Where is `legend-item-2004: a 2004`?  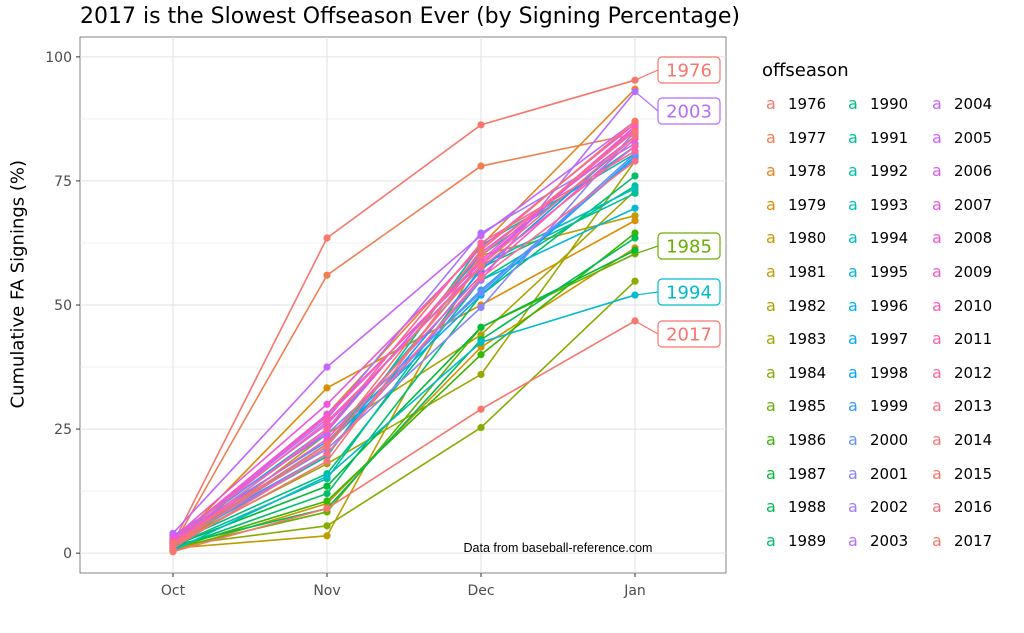 legend-item-2004: a 2004 is located at coordinates (962, 103).